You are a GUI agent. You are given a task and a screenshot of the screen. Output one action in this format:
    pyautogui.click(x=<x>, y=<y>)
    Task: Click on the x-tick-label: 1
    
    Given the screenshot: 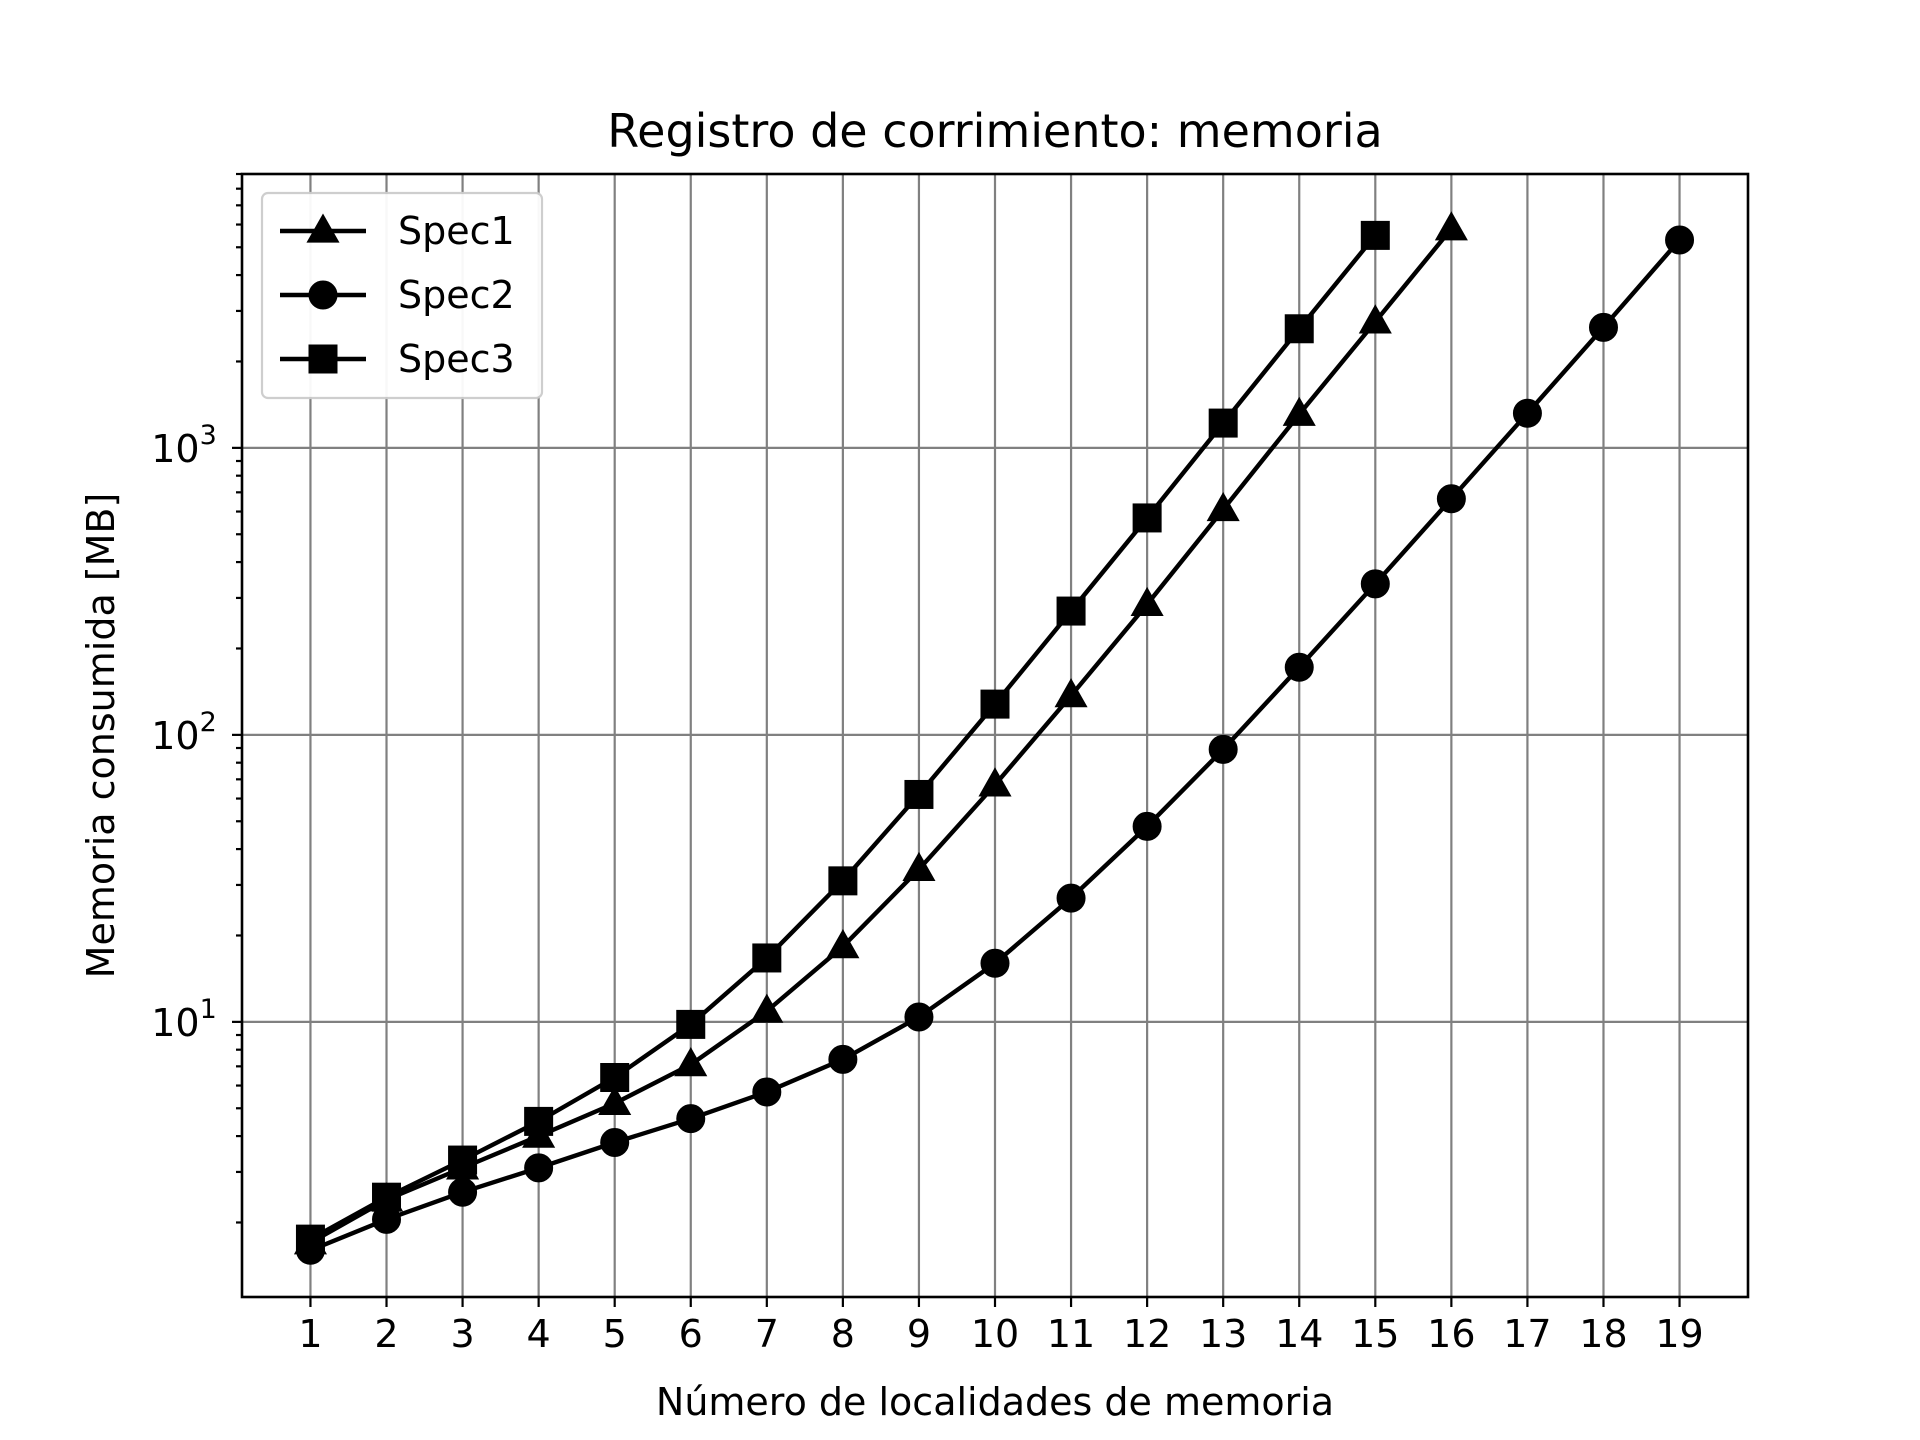 What is the action you would take?
    pyautogui.click(x=310, y=1334)
    